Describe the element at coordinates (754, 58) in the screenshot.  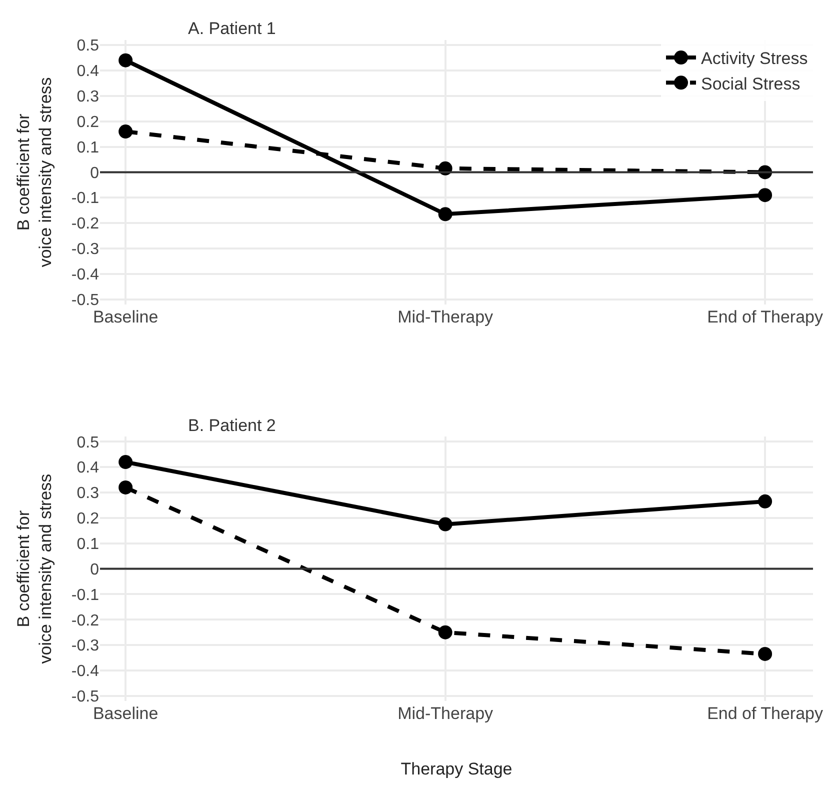
I see `legend-label: Activity Stress` at that location.